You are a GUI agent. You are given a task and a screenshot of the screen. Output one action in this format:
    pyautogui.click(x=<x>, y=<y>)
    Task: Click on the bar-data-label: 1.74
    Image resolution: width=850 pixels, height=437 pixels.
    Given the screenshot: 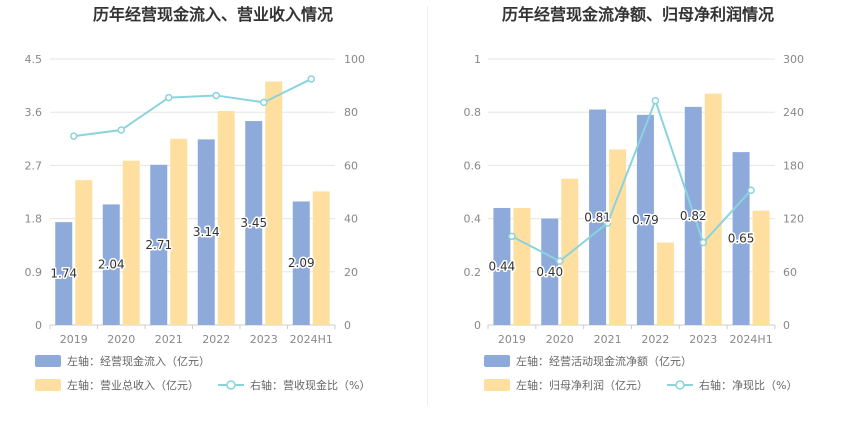 What is the action you would take?
    pyautogui.click(x=63, y=274)
    